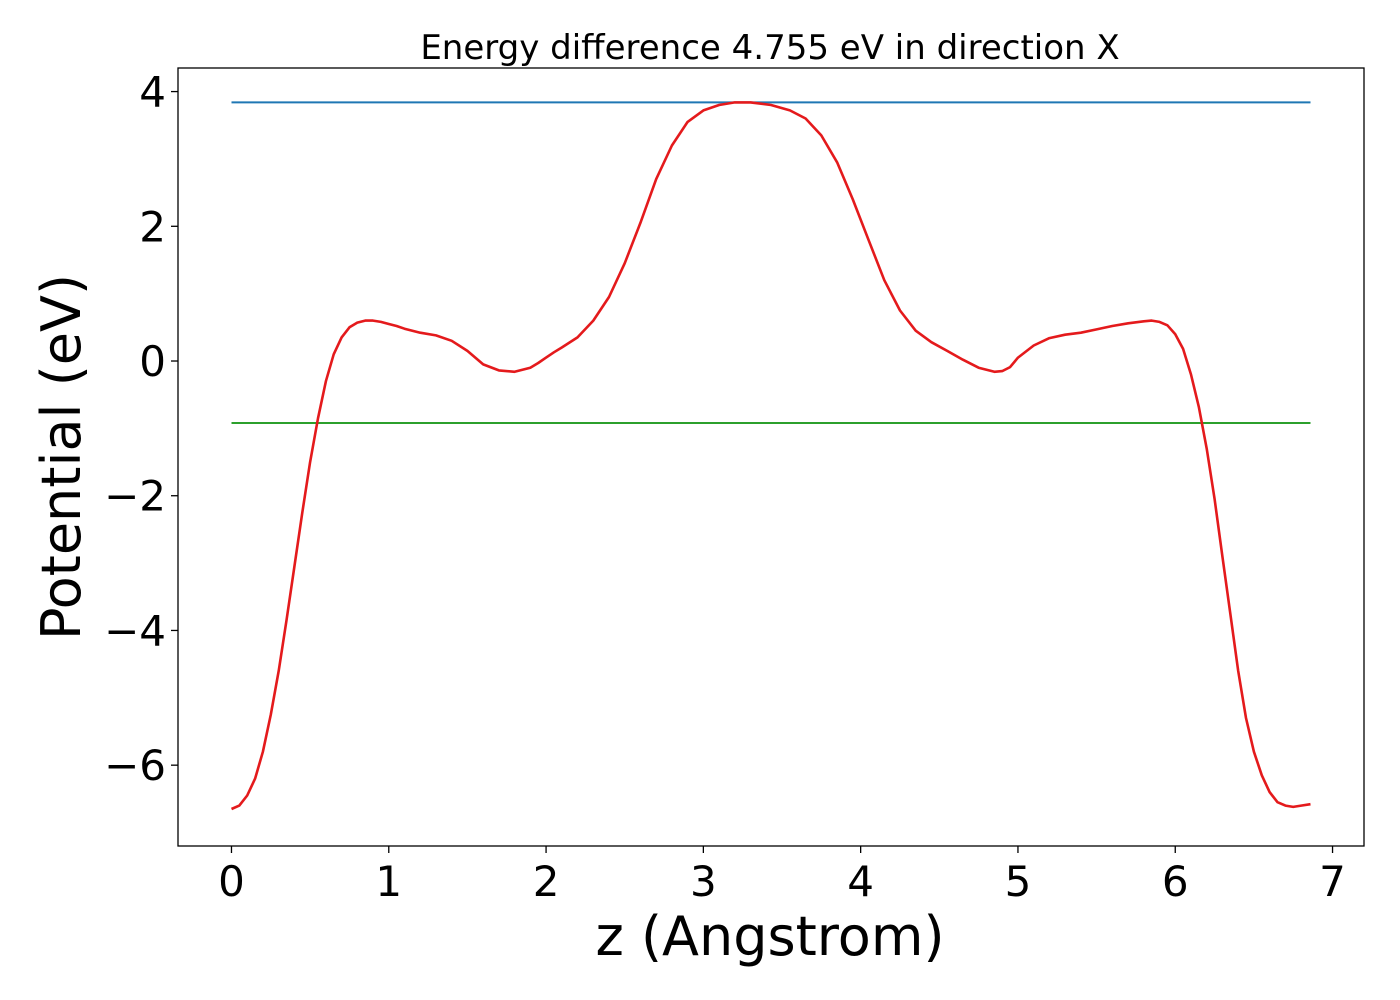 Image resolution: width=1400 pixels, height=1000 pixels. I want to click on x-tick-label: 4, so click(860, 881).